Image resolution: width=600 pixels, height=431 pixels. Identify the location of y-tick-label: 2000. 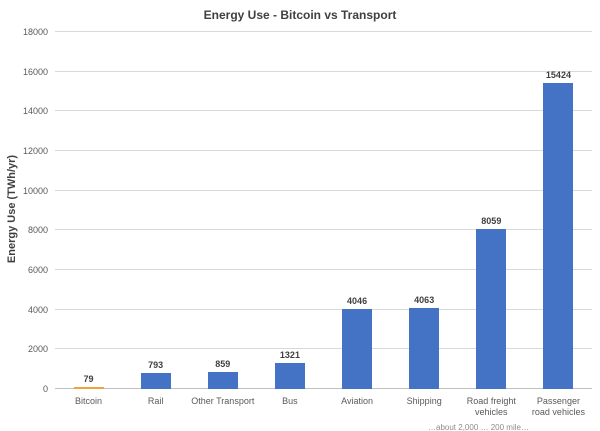
(37, 349).